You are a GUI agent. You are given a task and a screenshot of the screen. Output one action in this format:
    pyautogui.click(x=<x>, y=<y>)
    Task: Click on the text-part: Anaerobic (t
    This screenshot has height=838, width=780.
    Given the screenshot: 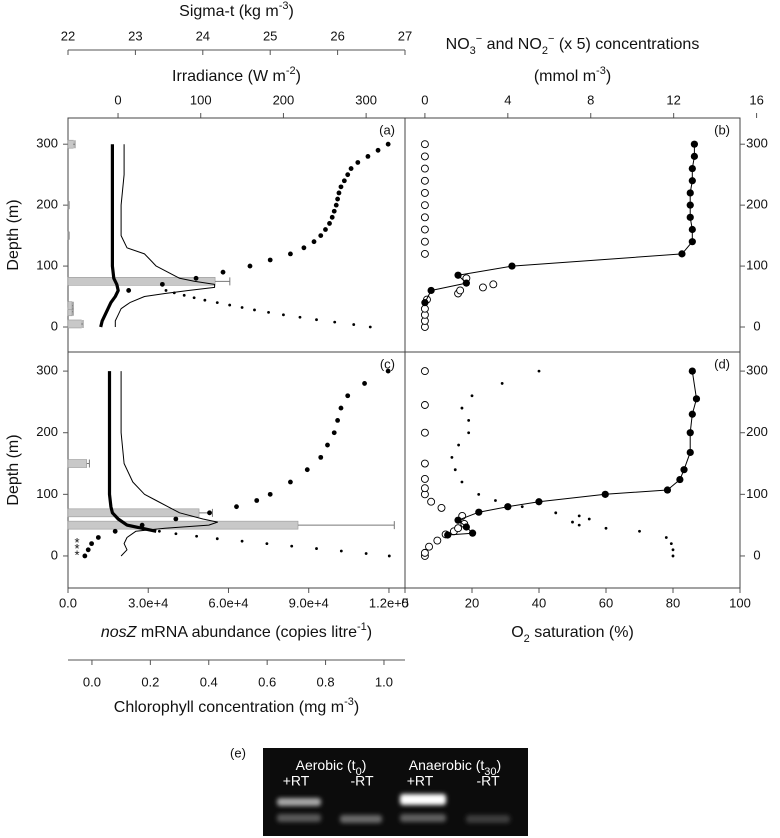 What is the action you would take?
    pyautogui.click(x=447, y=765)
    